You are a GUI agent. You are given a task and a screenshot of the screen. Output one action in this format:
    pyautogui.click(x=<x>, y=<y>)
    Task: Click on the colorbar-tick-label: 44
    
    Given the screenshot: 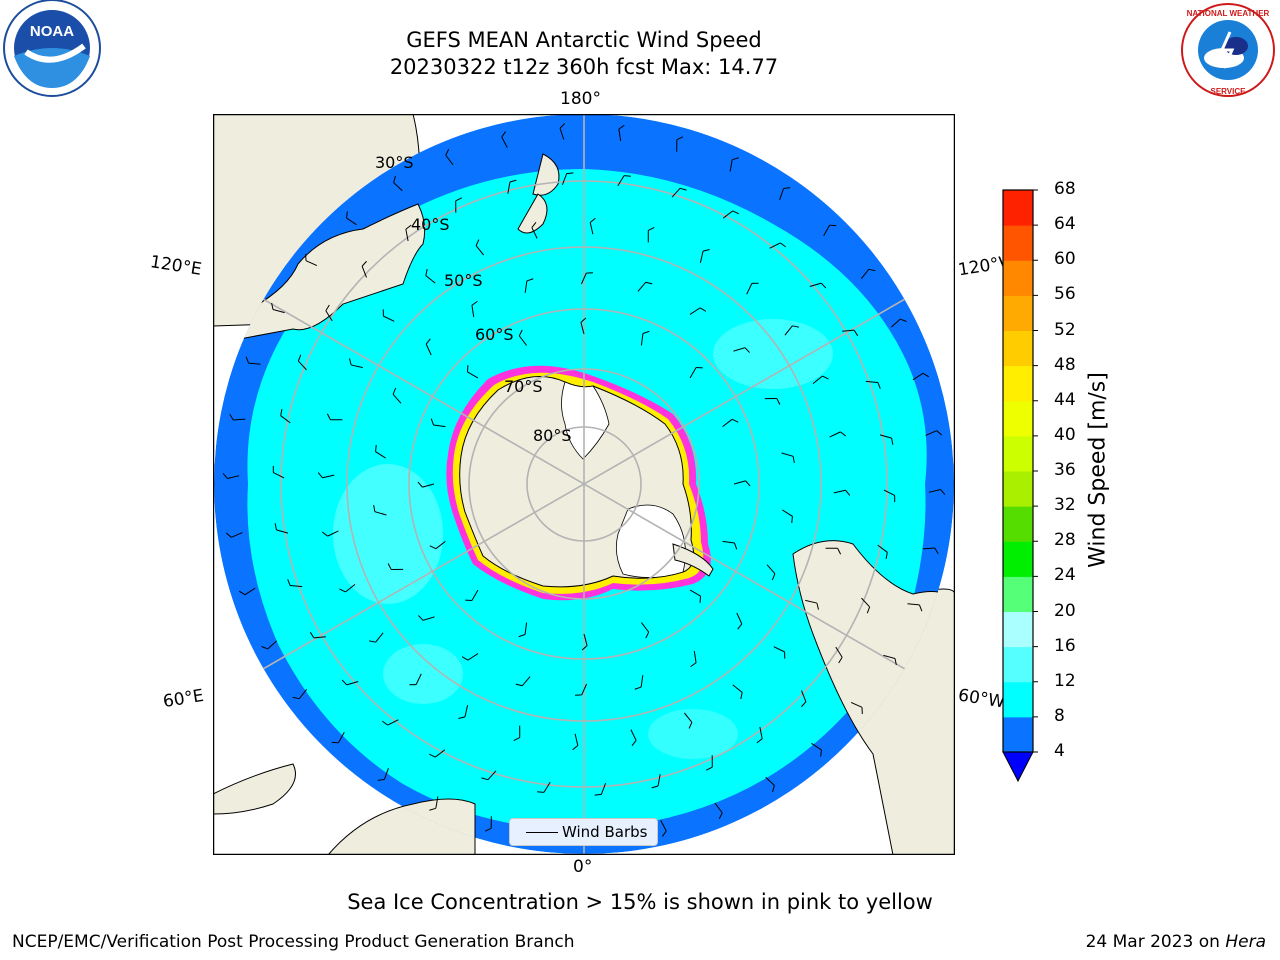 What is the action you would take?
    pyautogui.click(x=1065, y=399)
    